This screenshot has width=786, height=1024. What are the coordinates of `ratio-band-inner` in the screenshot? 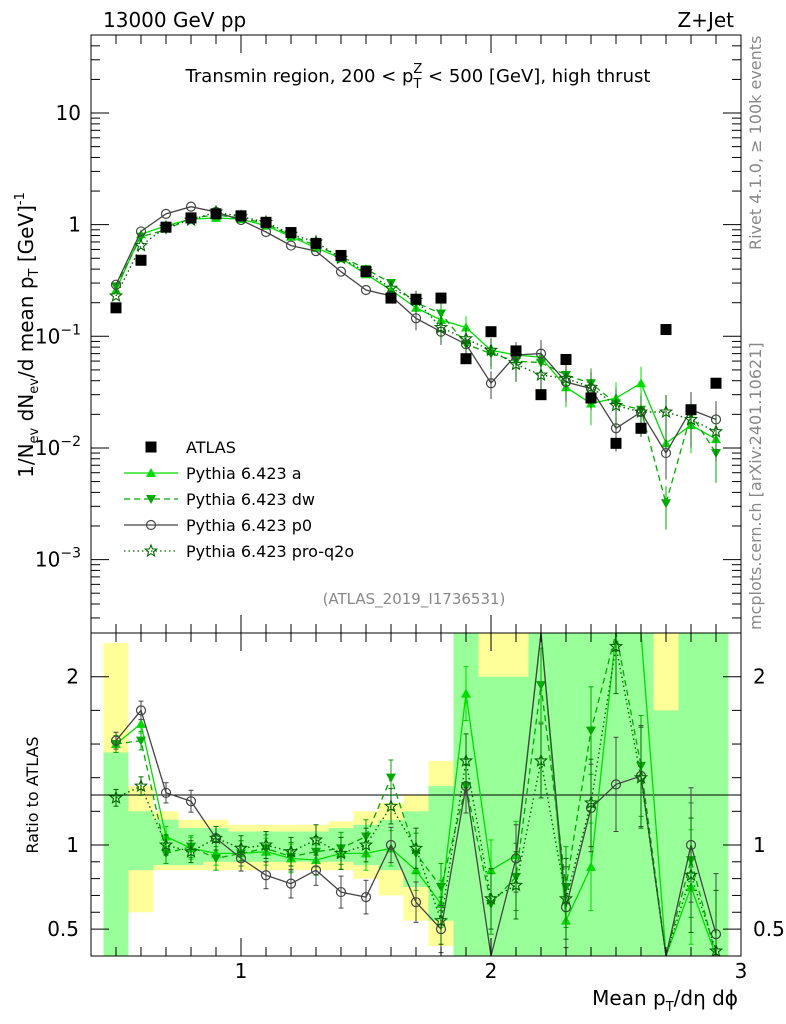 It's located at (666, 833).